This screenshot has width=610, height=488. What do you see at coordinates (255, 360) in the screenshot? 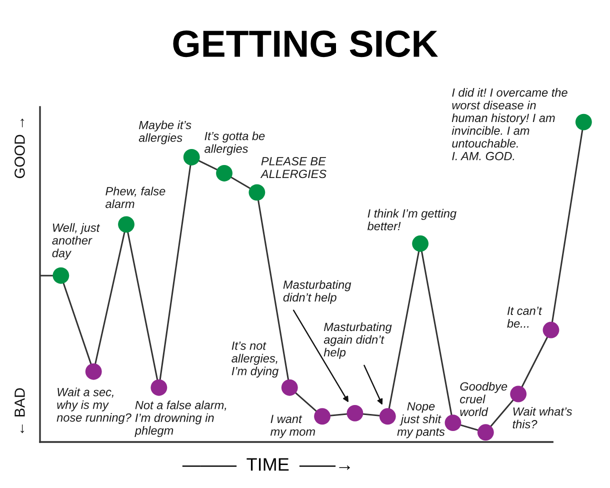
I see `annotation: It’s not allergies, I’m dying` at bounding box center [255, 360].